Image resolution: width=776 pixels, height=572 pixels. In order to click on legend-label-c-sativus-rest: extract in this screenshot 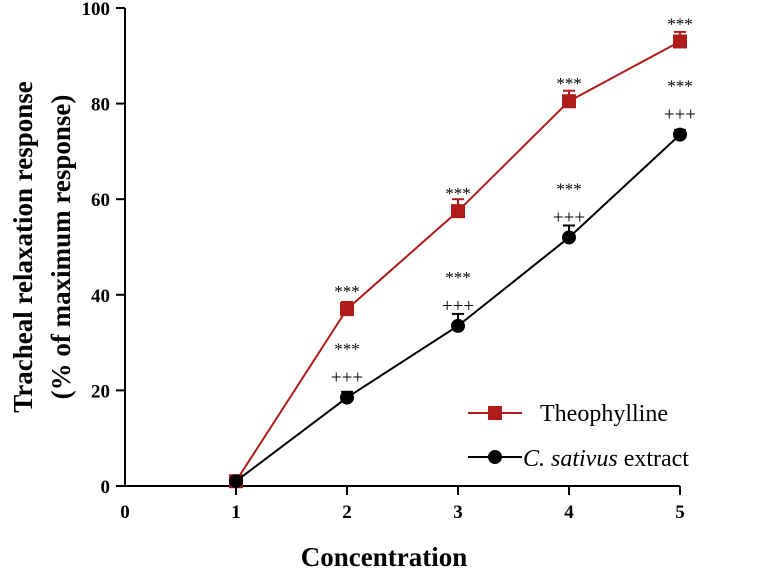, I will do `click(654, 459)`.